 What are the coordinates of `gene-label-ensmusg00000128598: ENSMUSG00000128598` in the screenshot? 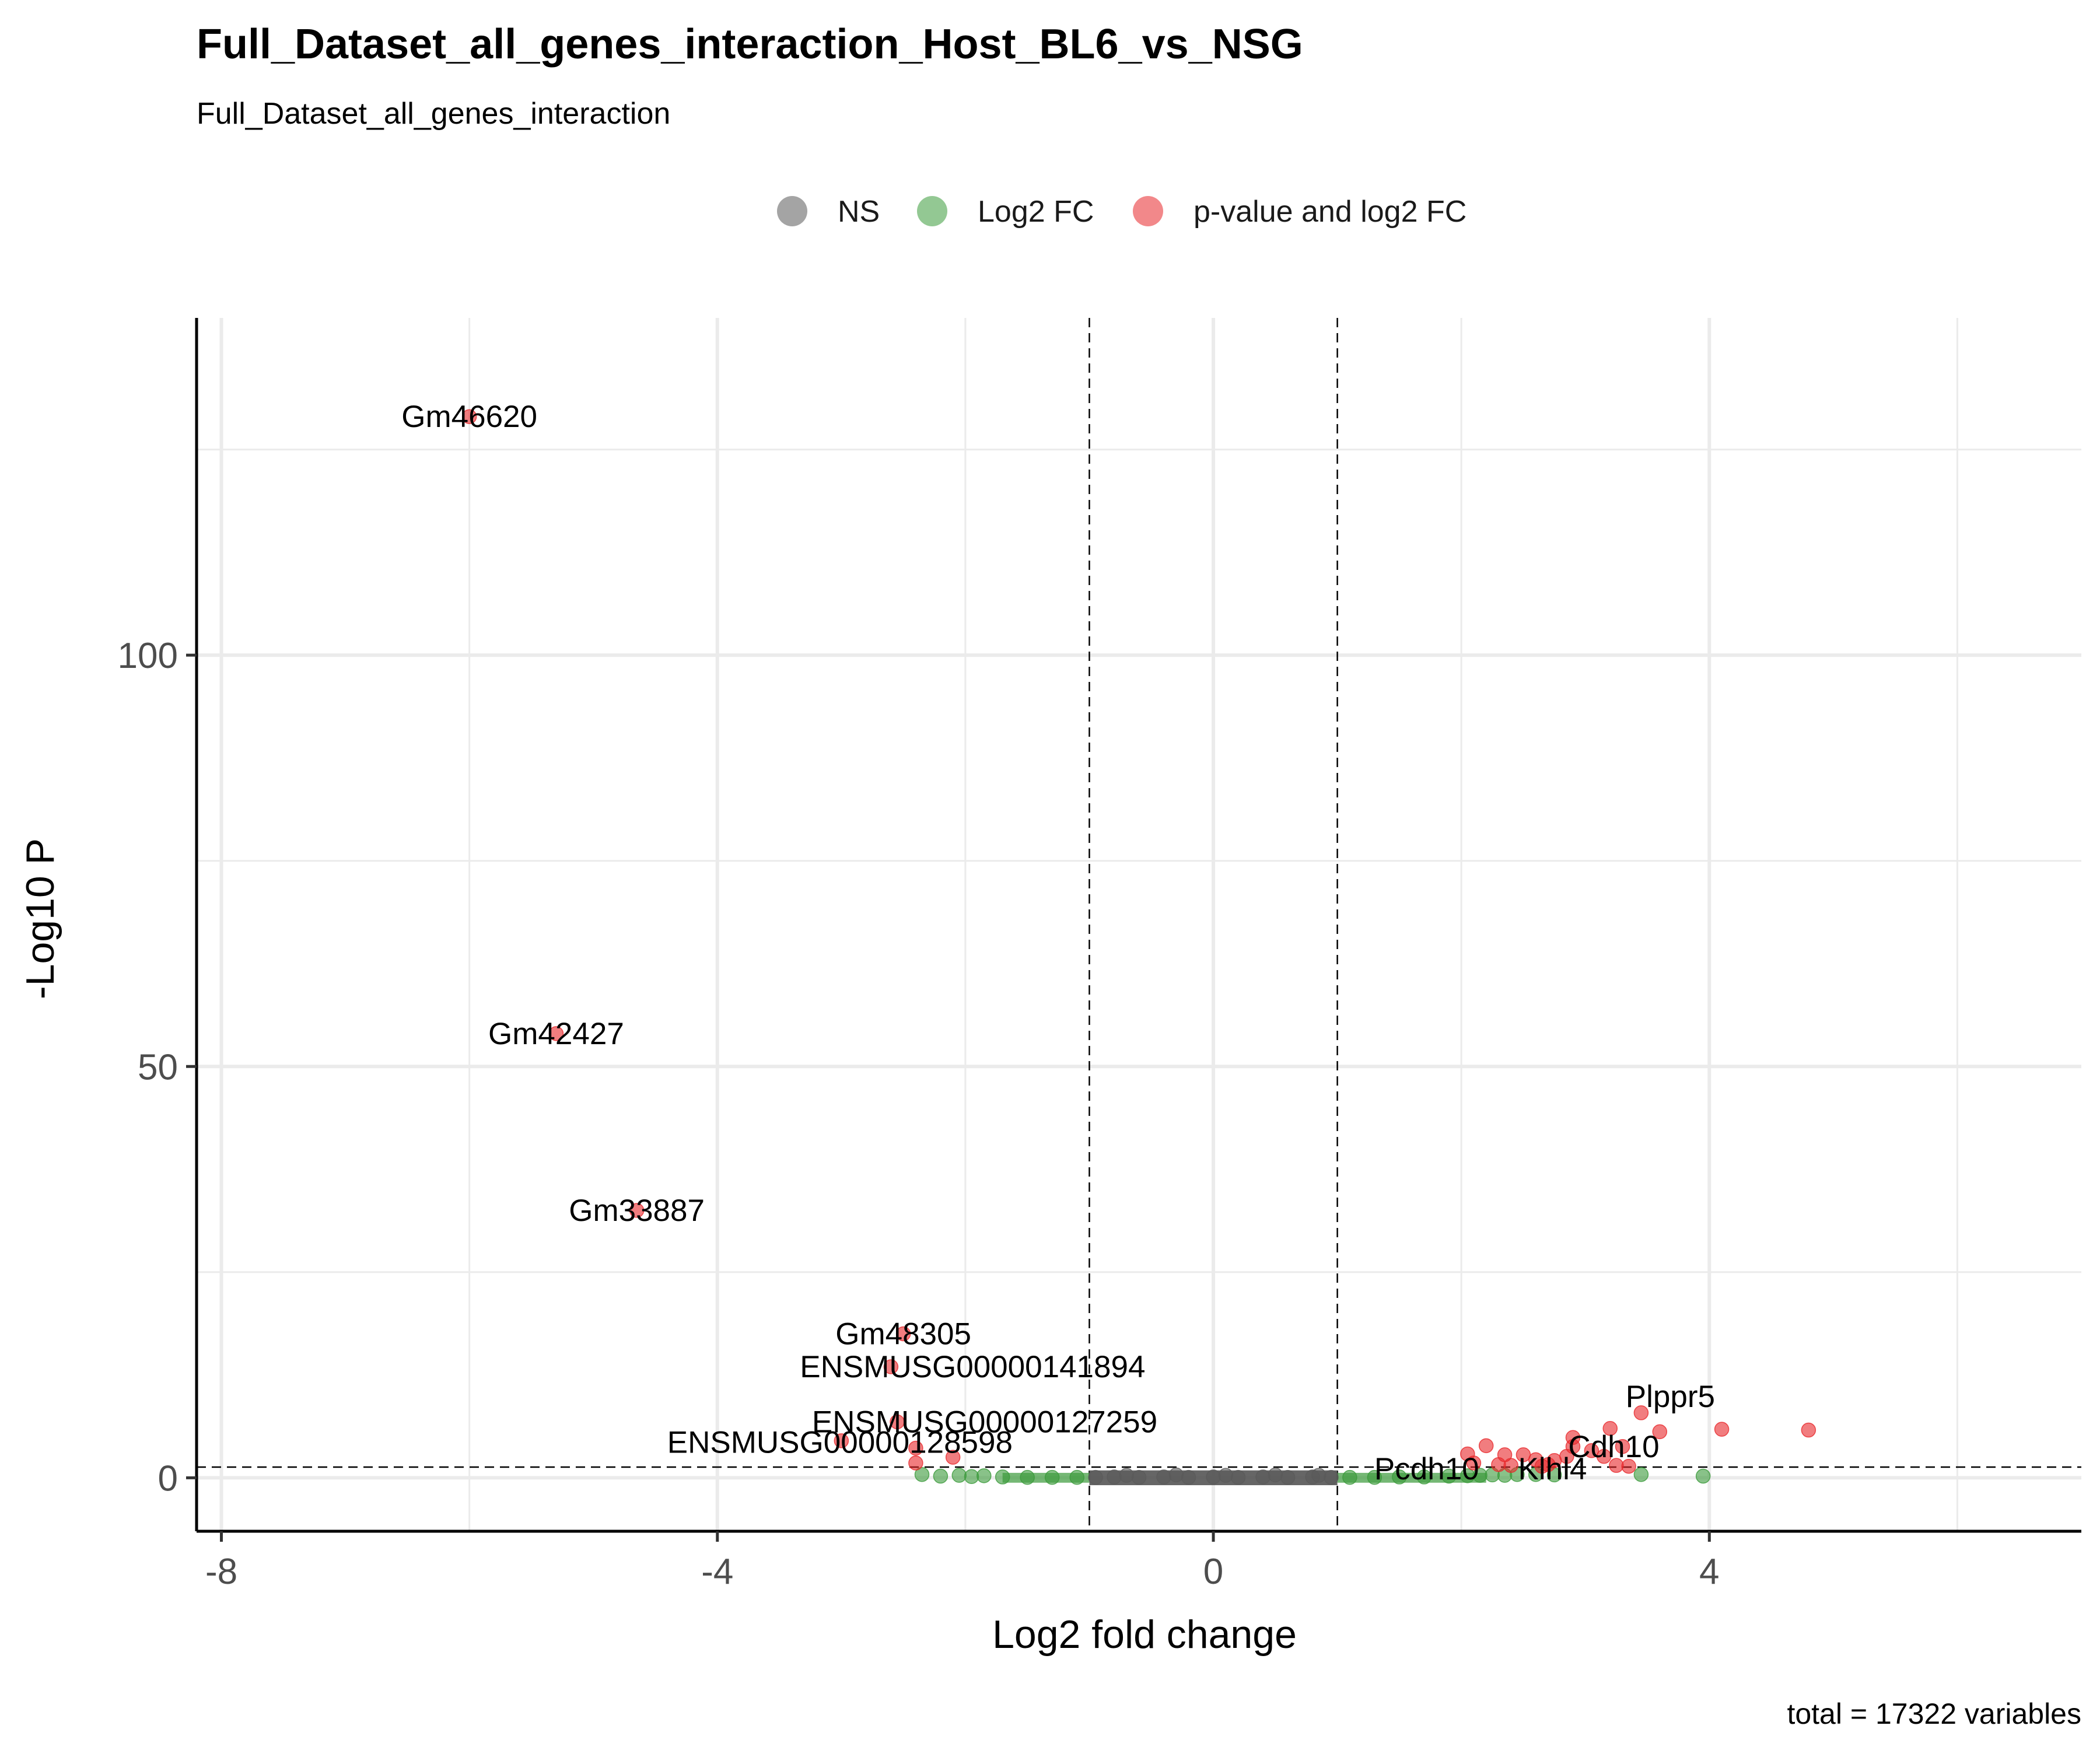 It's located at (840, 1443).